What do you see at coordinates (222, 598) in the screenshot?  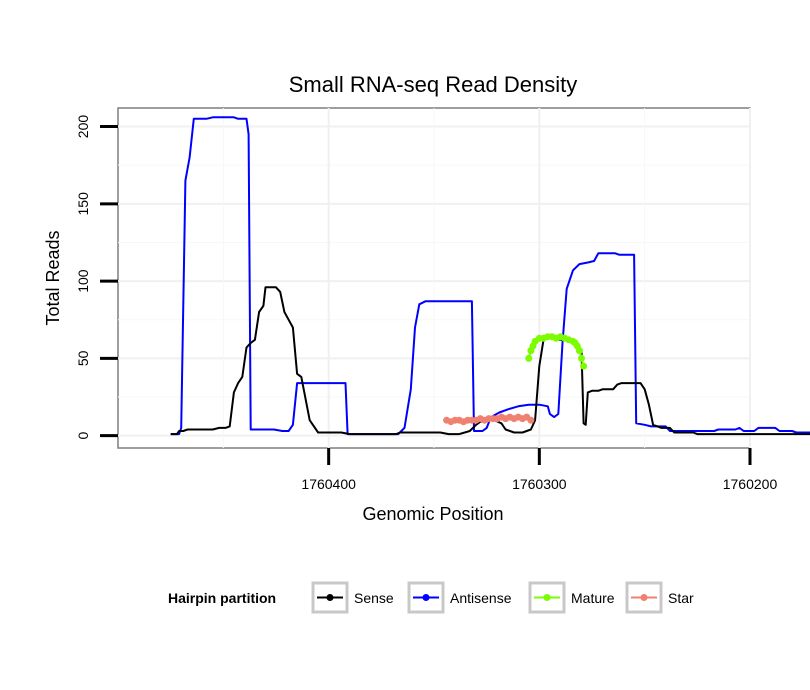 I see `legend-title: Hairpin partition` at bounding box center [222, 598].